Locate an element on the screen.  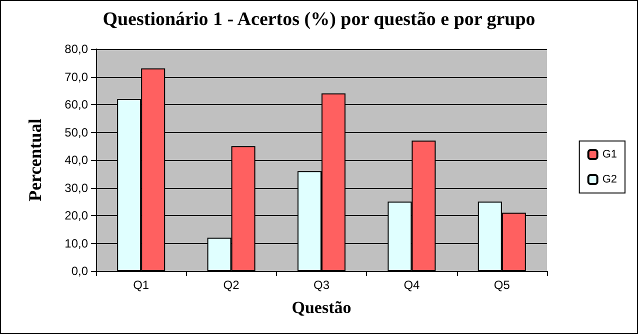
chart-title: Questionário 1 - Acertos (%) por questão e por grupo is located at coordinates (319, 19).